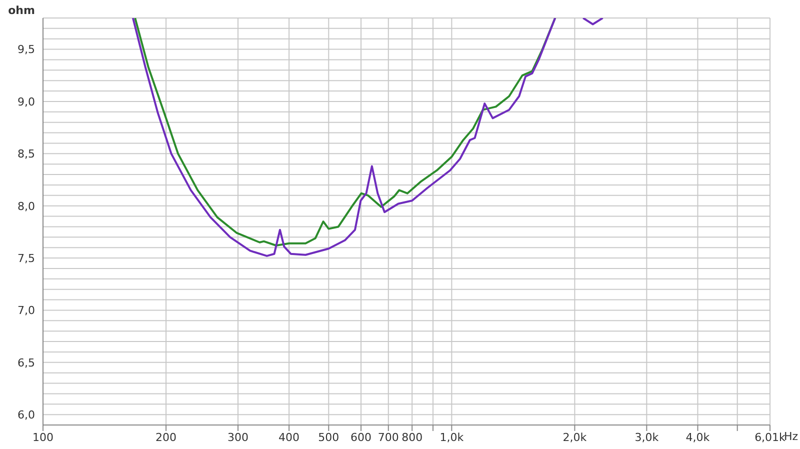 This screenshot has width=800, height=449. What do you see at coordinates (647, 437) in the screenshot?
I see `x-tick-label: 3,0k` at bounding box center [647, 437].